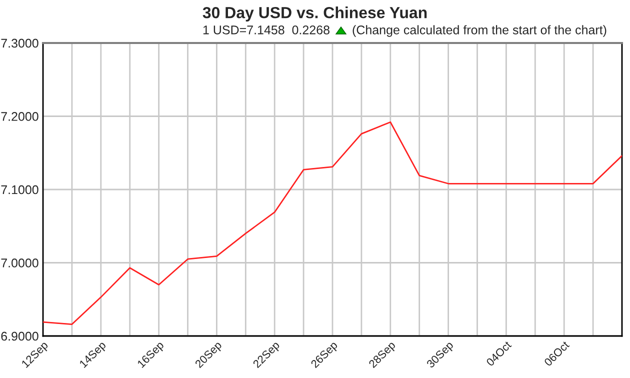  What do you see at coordinates (266, 30) in the screenshot?
I see `chart-subtitle: 1 USD=7.1458 0.2268` at bounding box center [266, 30].